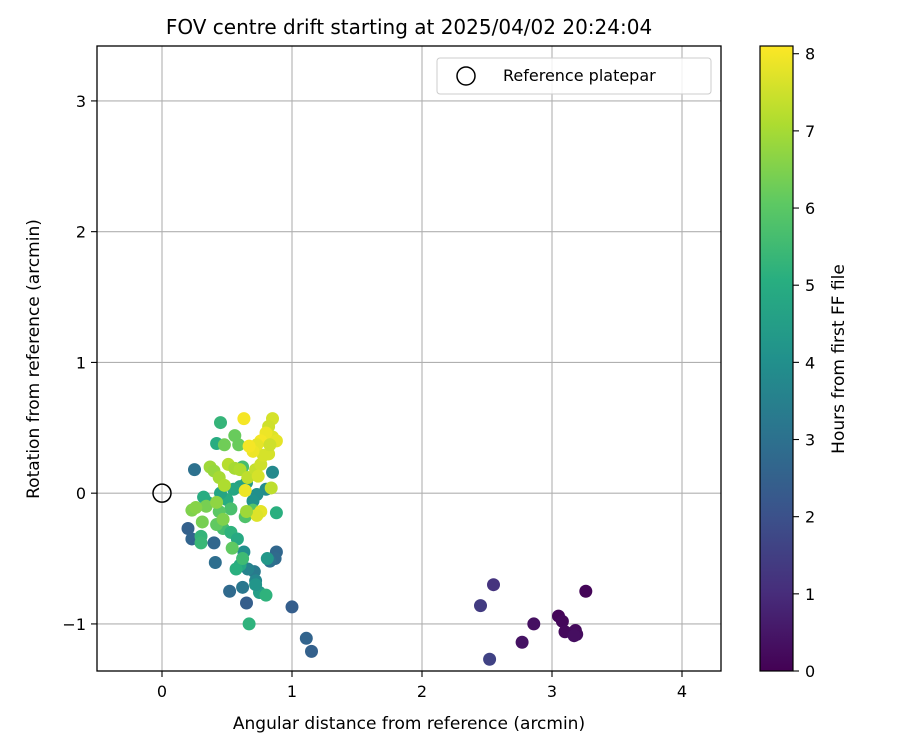  What do you see at coordinates (810, 671) in the screenshot?
I see `colorbar-tick-label: 0` at bounding box center [810, 671].